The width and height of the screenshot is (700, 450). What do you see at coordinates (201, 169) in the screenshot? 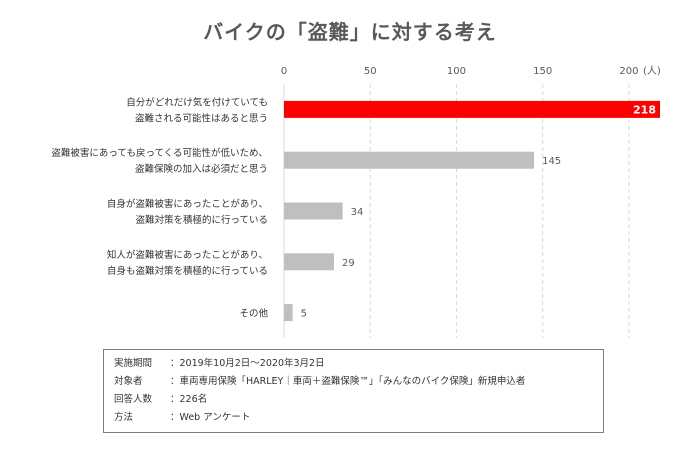
I see `category-label: 盗難保険の加入は必須だと思う` at bounding box center [201, 169].